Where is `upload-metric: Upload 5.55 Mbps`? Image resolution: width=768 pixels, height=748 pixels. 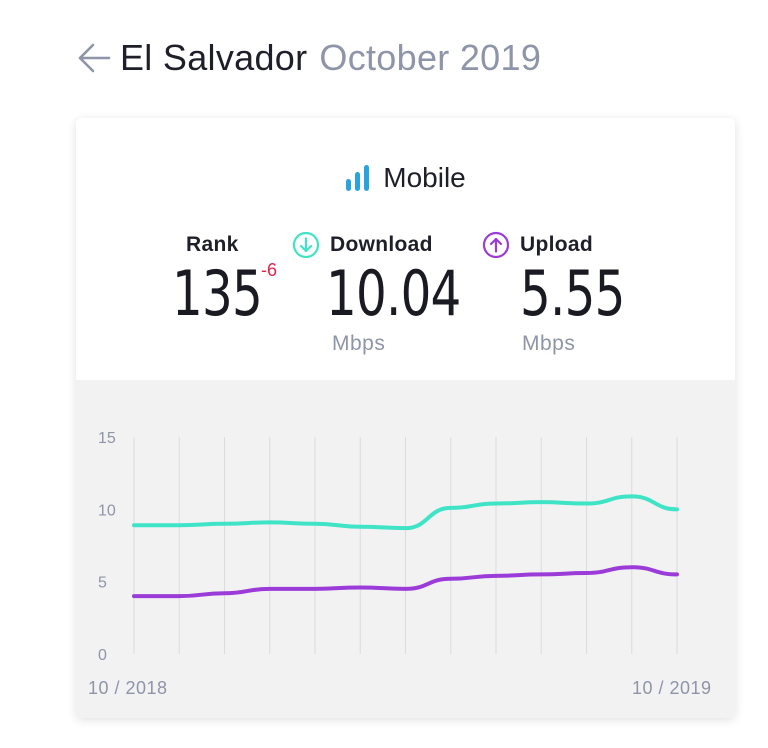
upload-metric: Upload 5.55 Mbps is located at coordinates (568, 293).